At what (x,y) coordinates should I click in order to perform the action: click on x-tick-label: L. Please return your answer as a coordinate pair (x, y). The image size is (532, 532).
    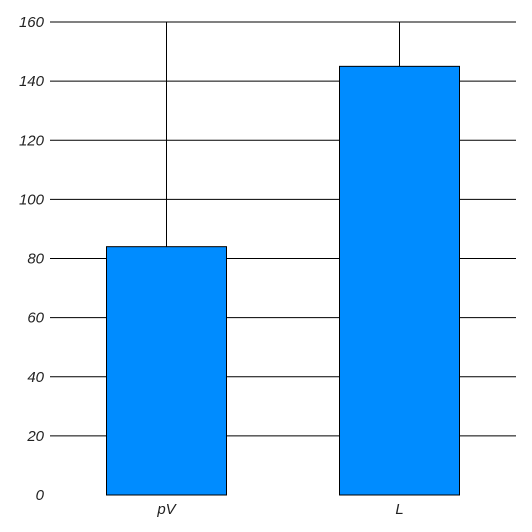
    Looking at the image, I should click on (399, 509).